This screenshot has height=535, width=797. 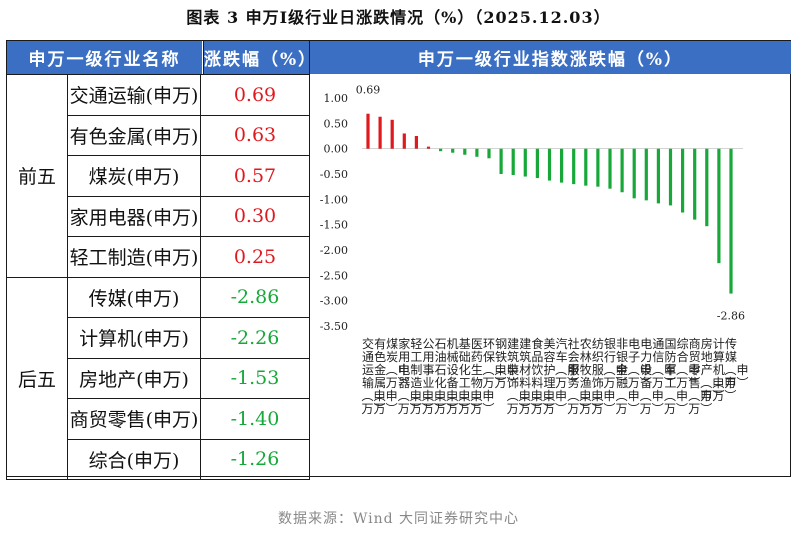 What do you see at coordinates (398, 17) in the screenshot?
I see `chart-title: 图表 3 申万Ⅰ级行业日涨跌情况（%）（2025.12.03）` at bounding box center [398, 17].